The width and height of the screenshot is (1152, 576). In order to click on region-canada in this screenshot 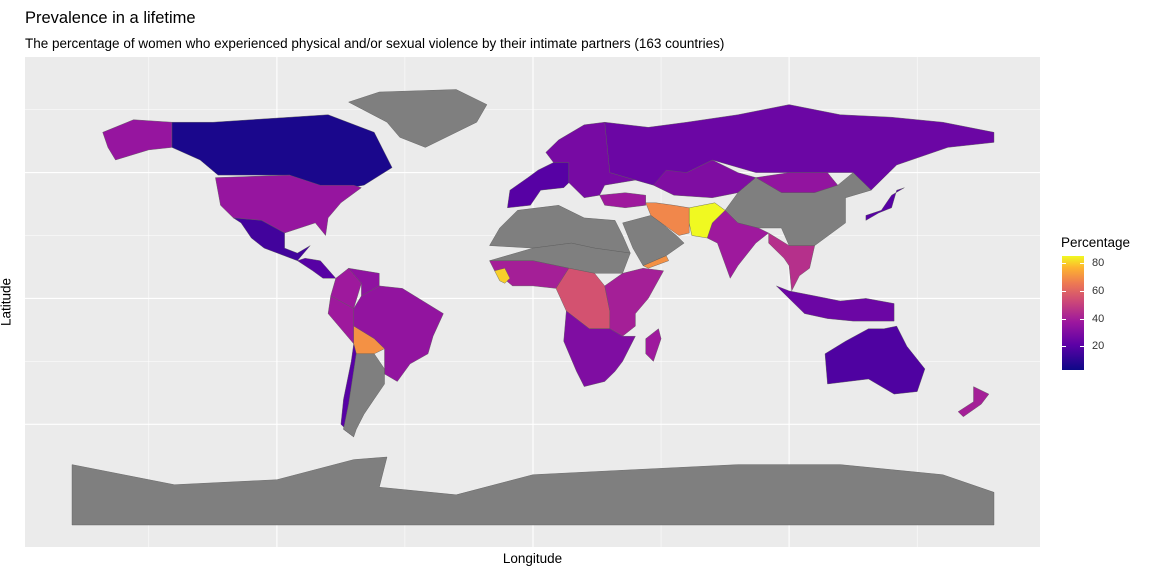, I will do `click(282, 153)`.